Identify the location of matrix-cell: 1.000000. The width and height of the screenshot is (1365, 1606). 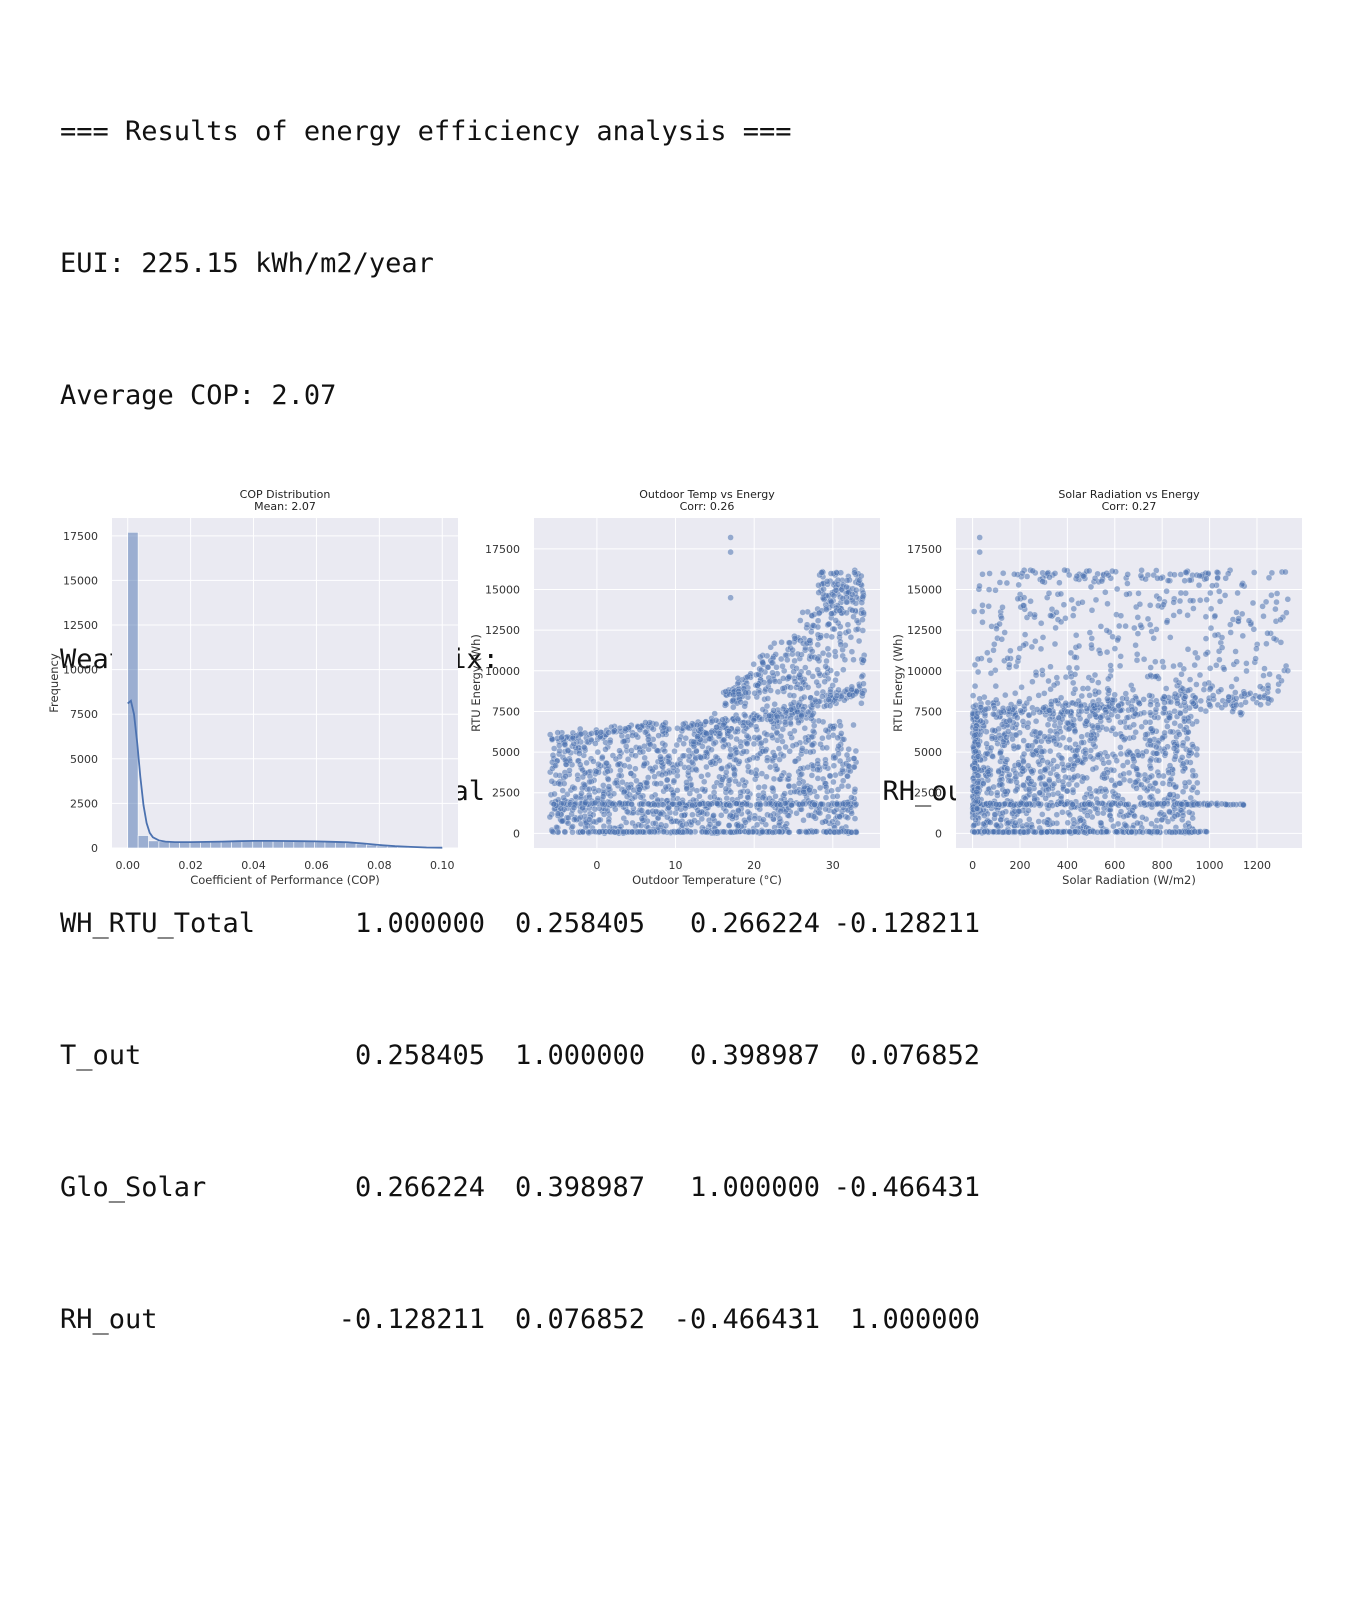
(420, 924).